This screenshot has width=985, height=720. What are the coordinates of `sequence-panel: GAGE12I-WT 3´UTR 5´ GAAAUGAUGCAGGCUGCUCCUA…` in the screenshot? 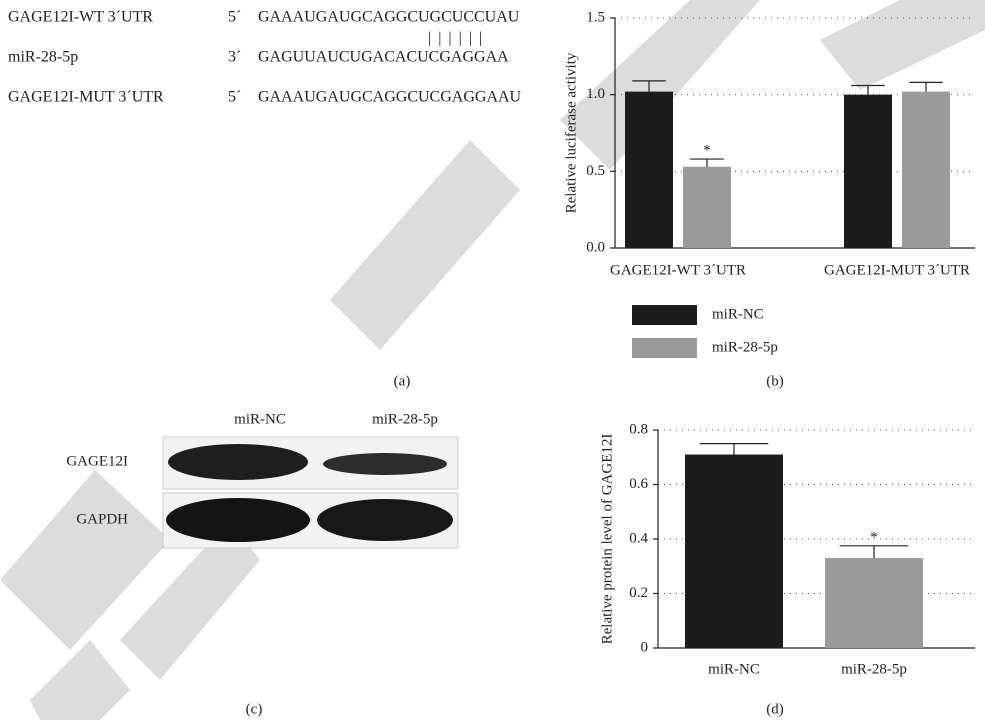 It's located at (265, 57).